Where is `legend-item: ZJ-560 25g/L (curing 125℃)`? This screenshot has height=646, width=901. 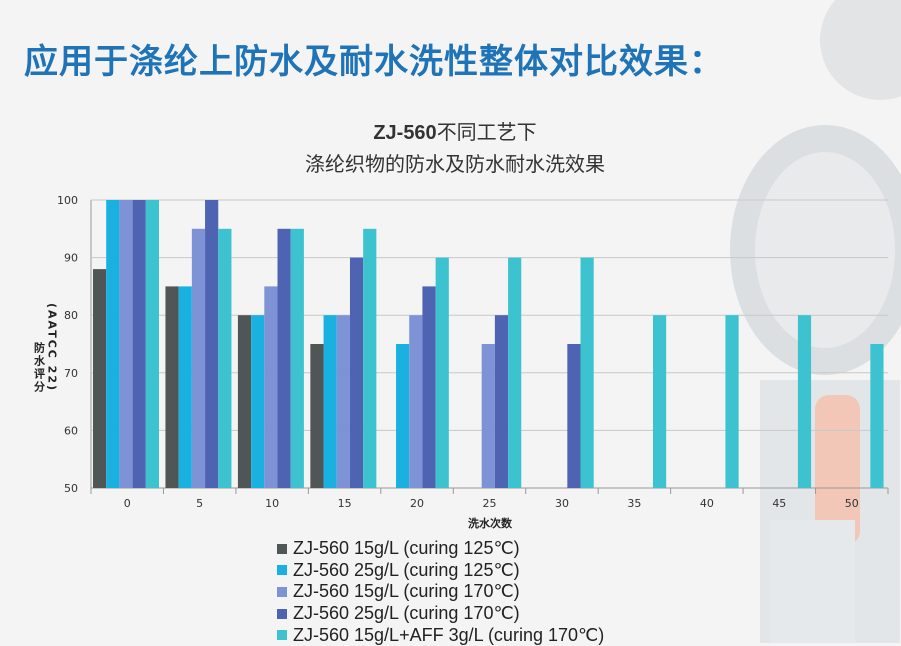 legend-item: ZJ-560 25g/L (curing 125℃) is located at coordinates (440, 571).